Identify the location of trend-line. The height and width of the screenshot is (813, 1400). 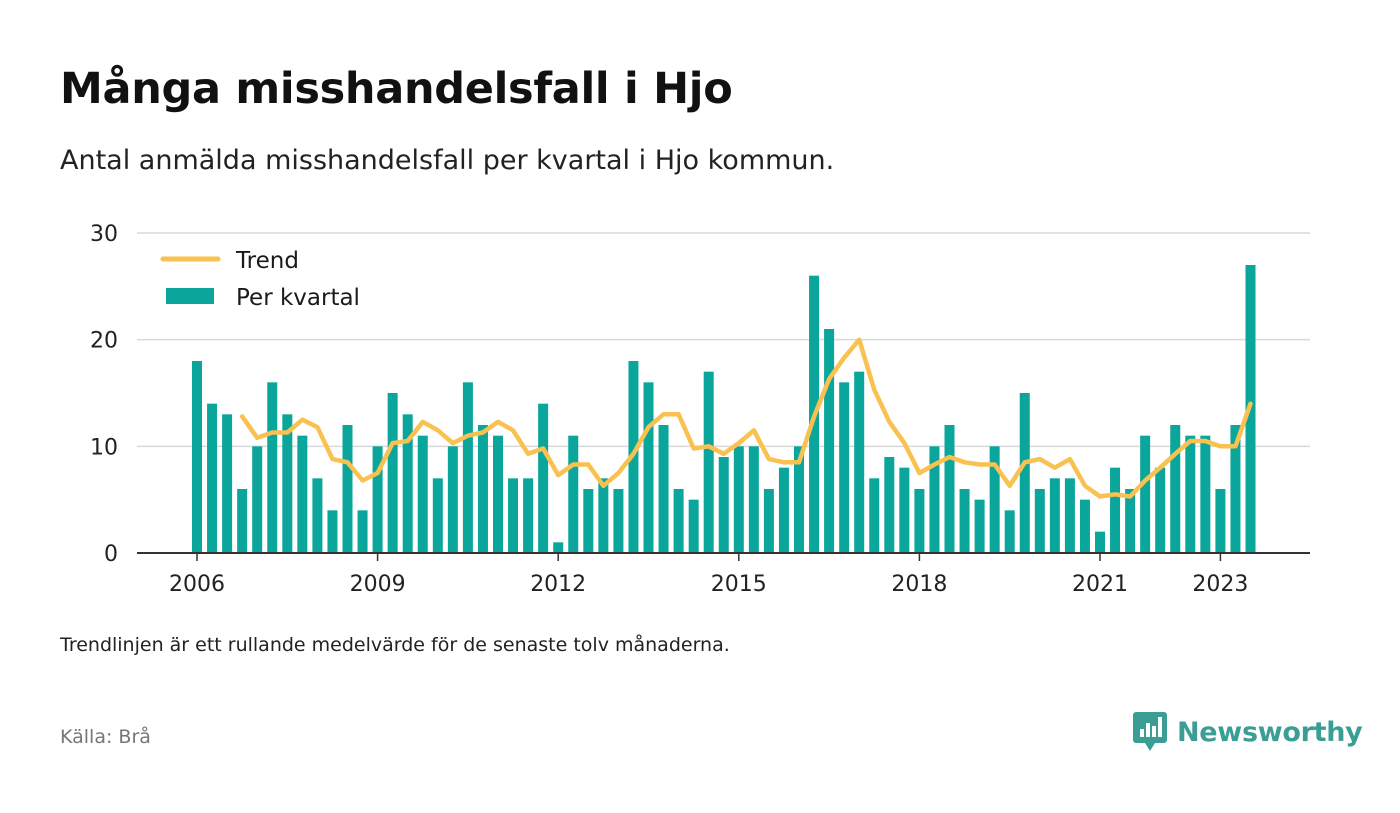
(746, 418).